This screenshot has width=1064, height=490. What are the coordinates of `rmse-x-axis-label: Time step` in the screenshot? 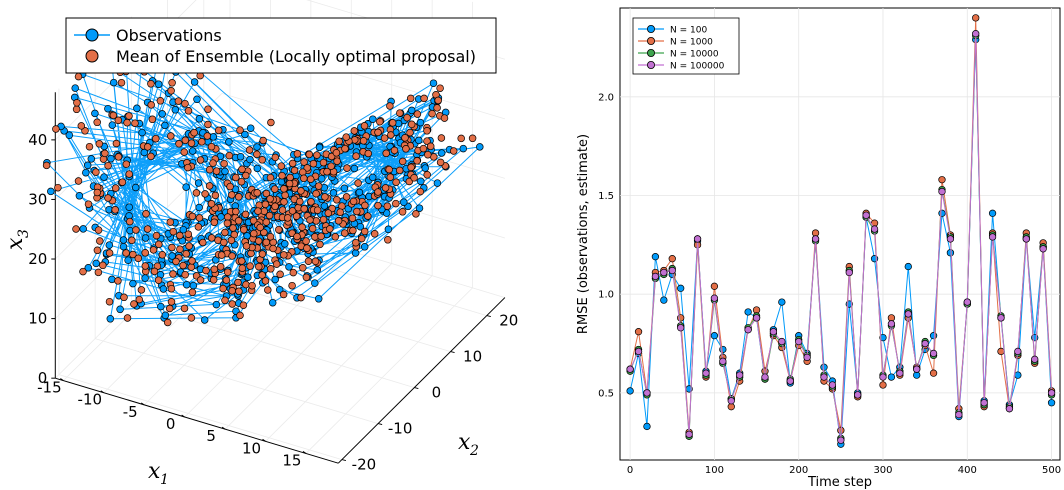 It's located at (839, 482).